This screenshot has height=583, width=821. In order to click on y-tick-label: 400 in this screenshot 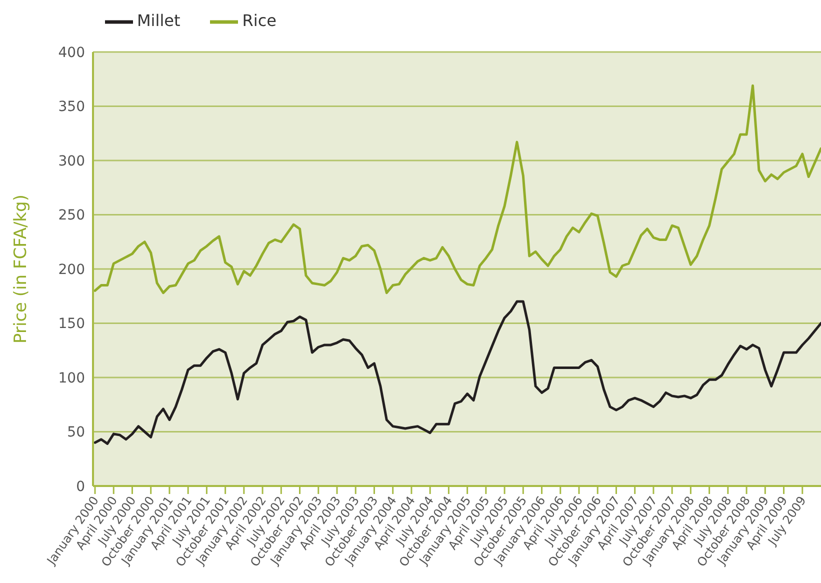, I will do `click(71, 52)`.